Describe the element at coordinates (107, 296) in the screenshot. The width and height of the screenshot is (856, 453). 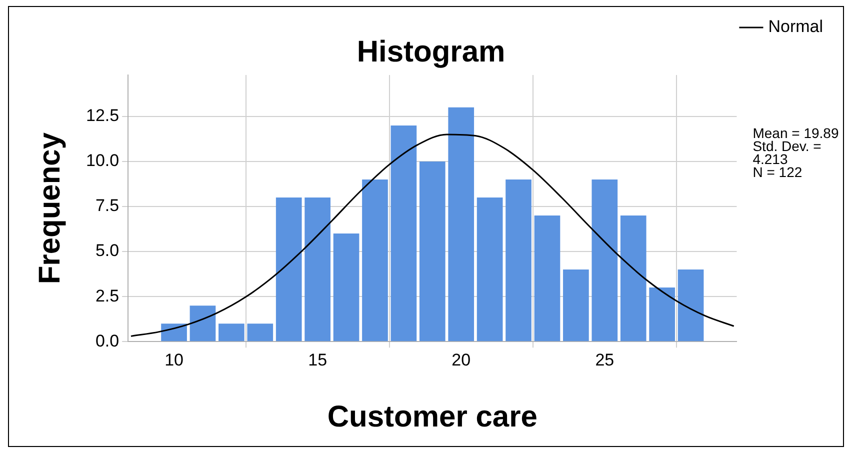
I see `y-tick-label: 2.5` at that location.